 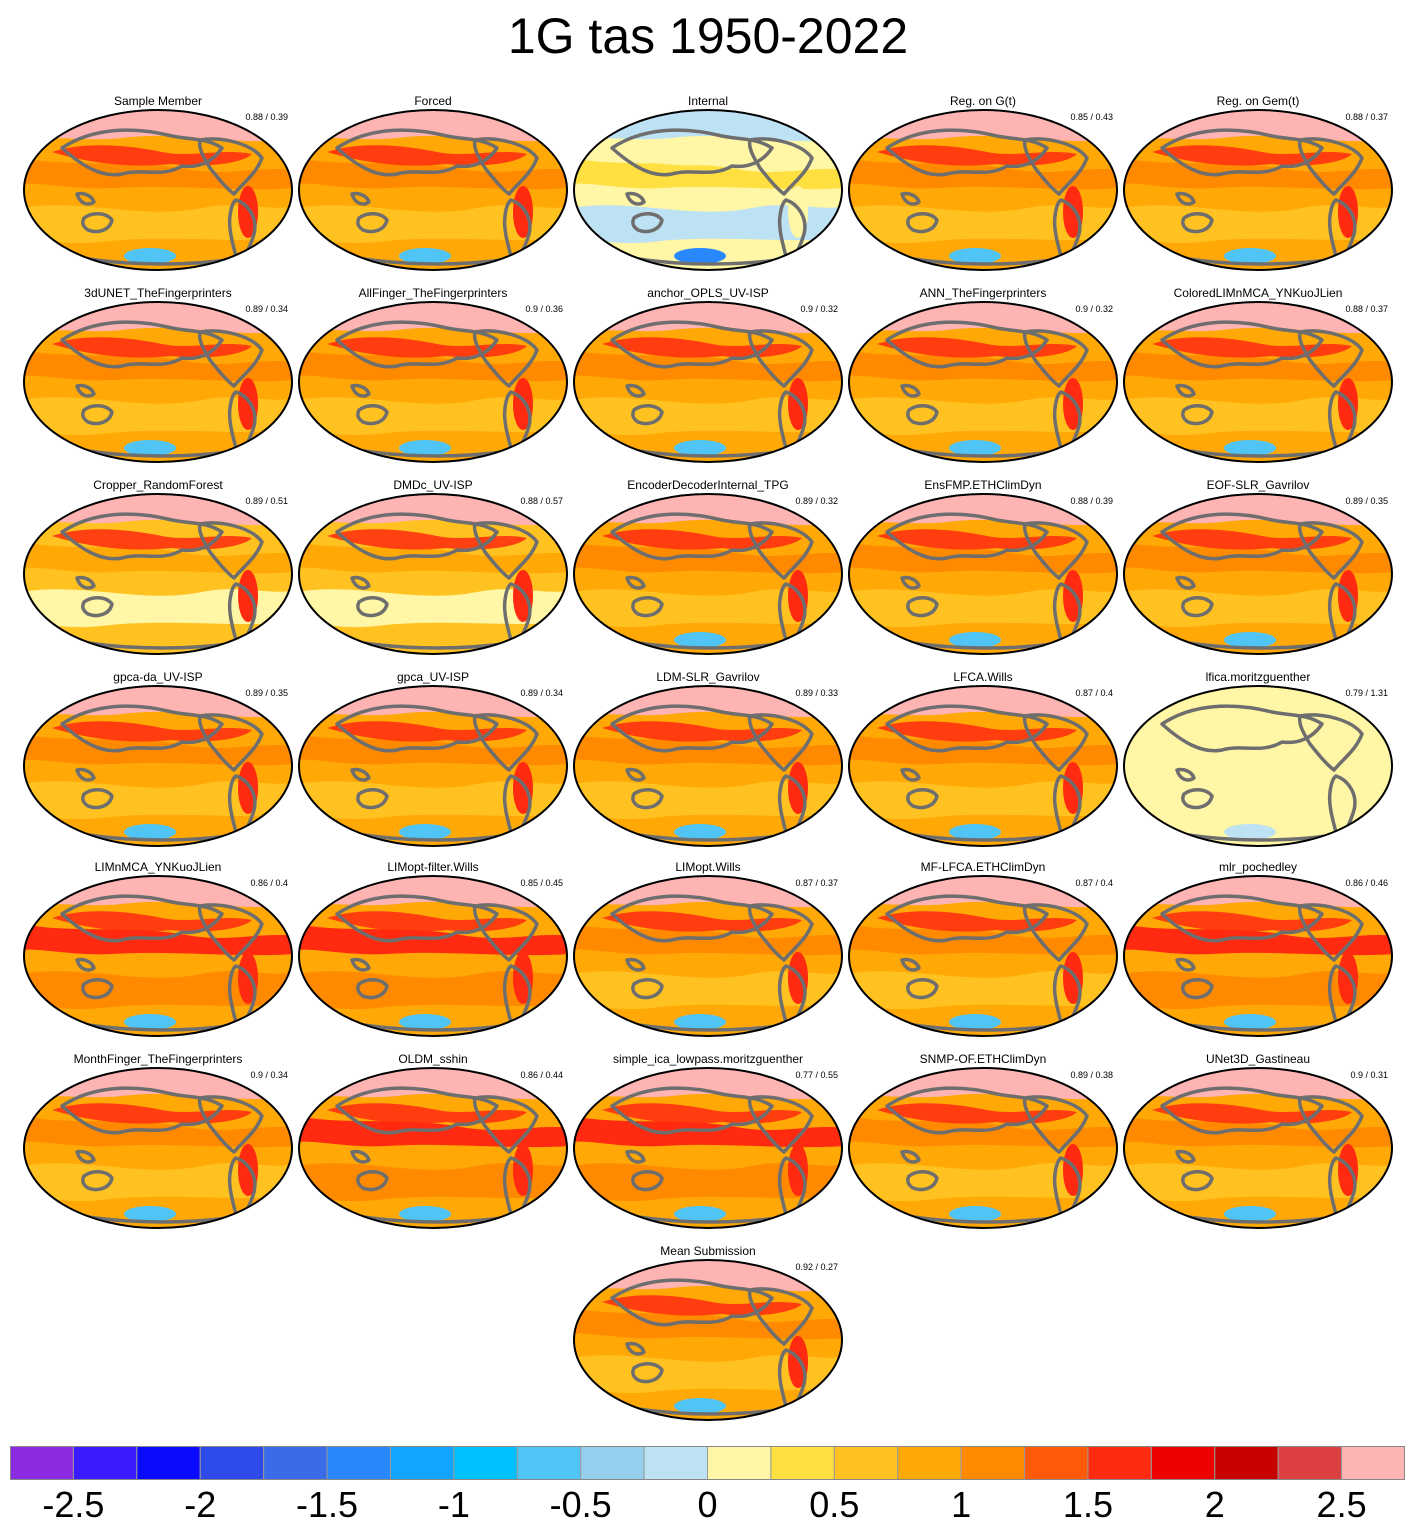 I want to click on panel-title: LIMnMCA_YNKuoJLien, so click(x=158, y=867).